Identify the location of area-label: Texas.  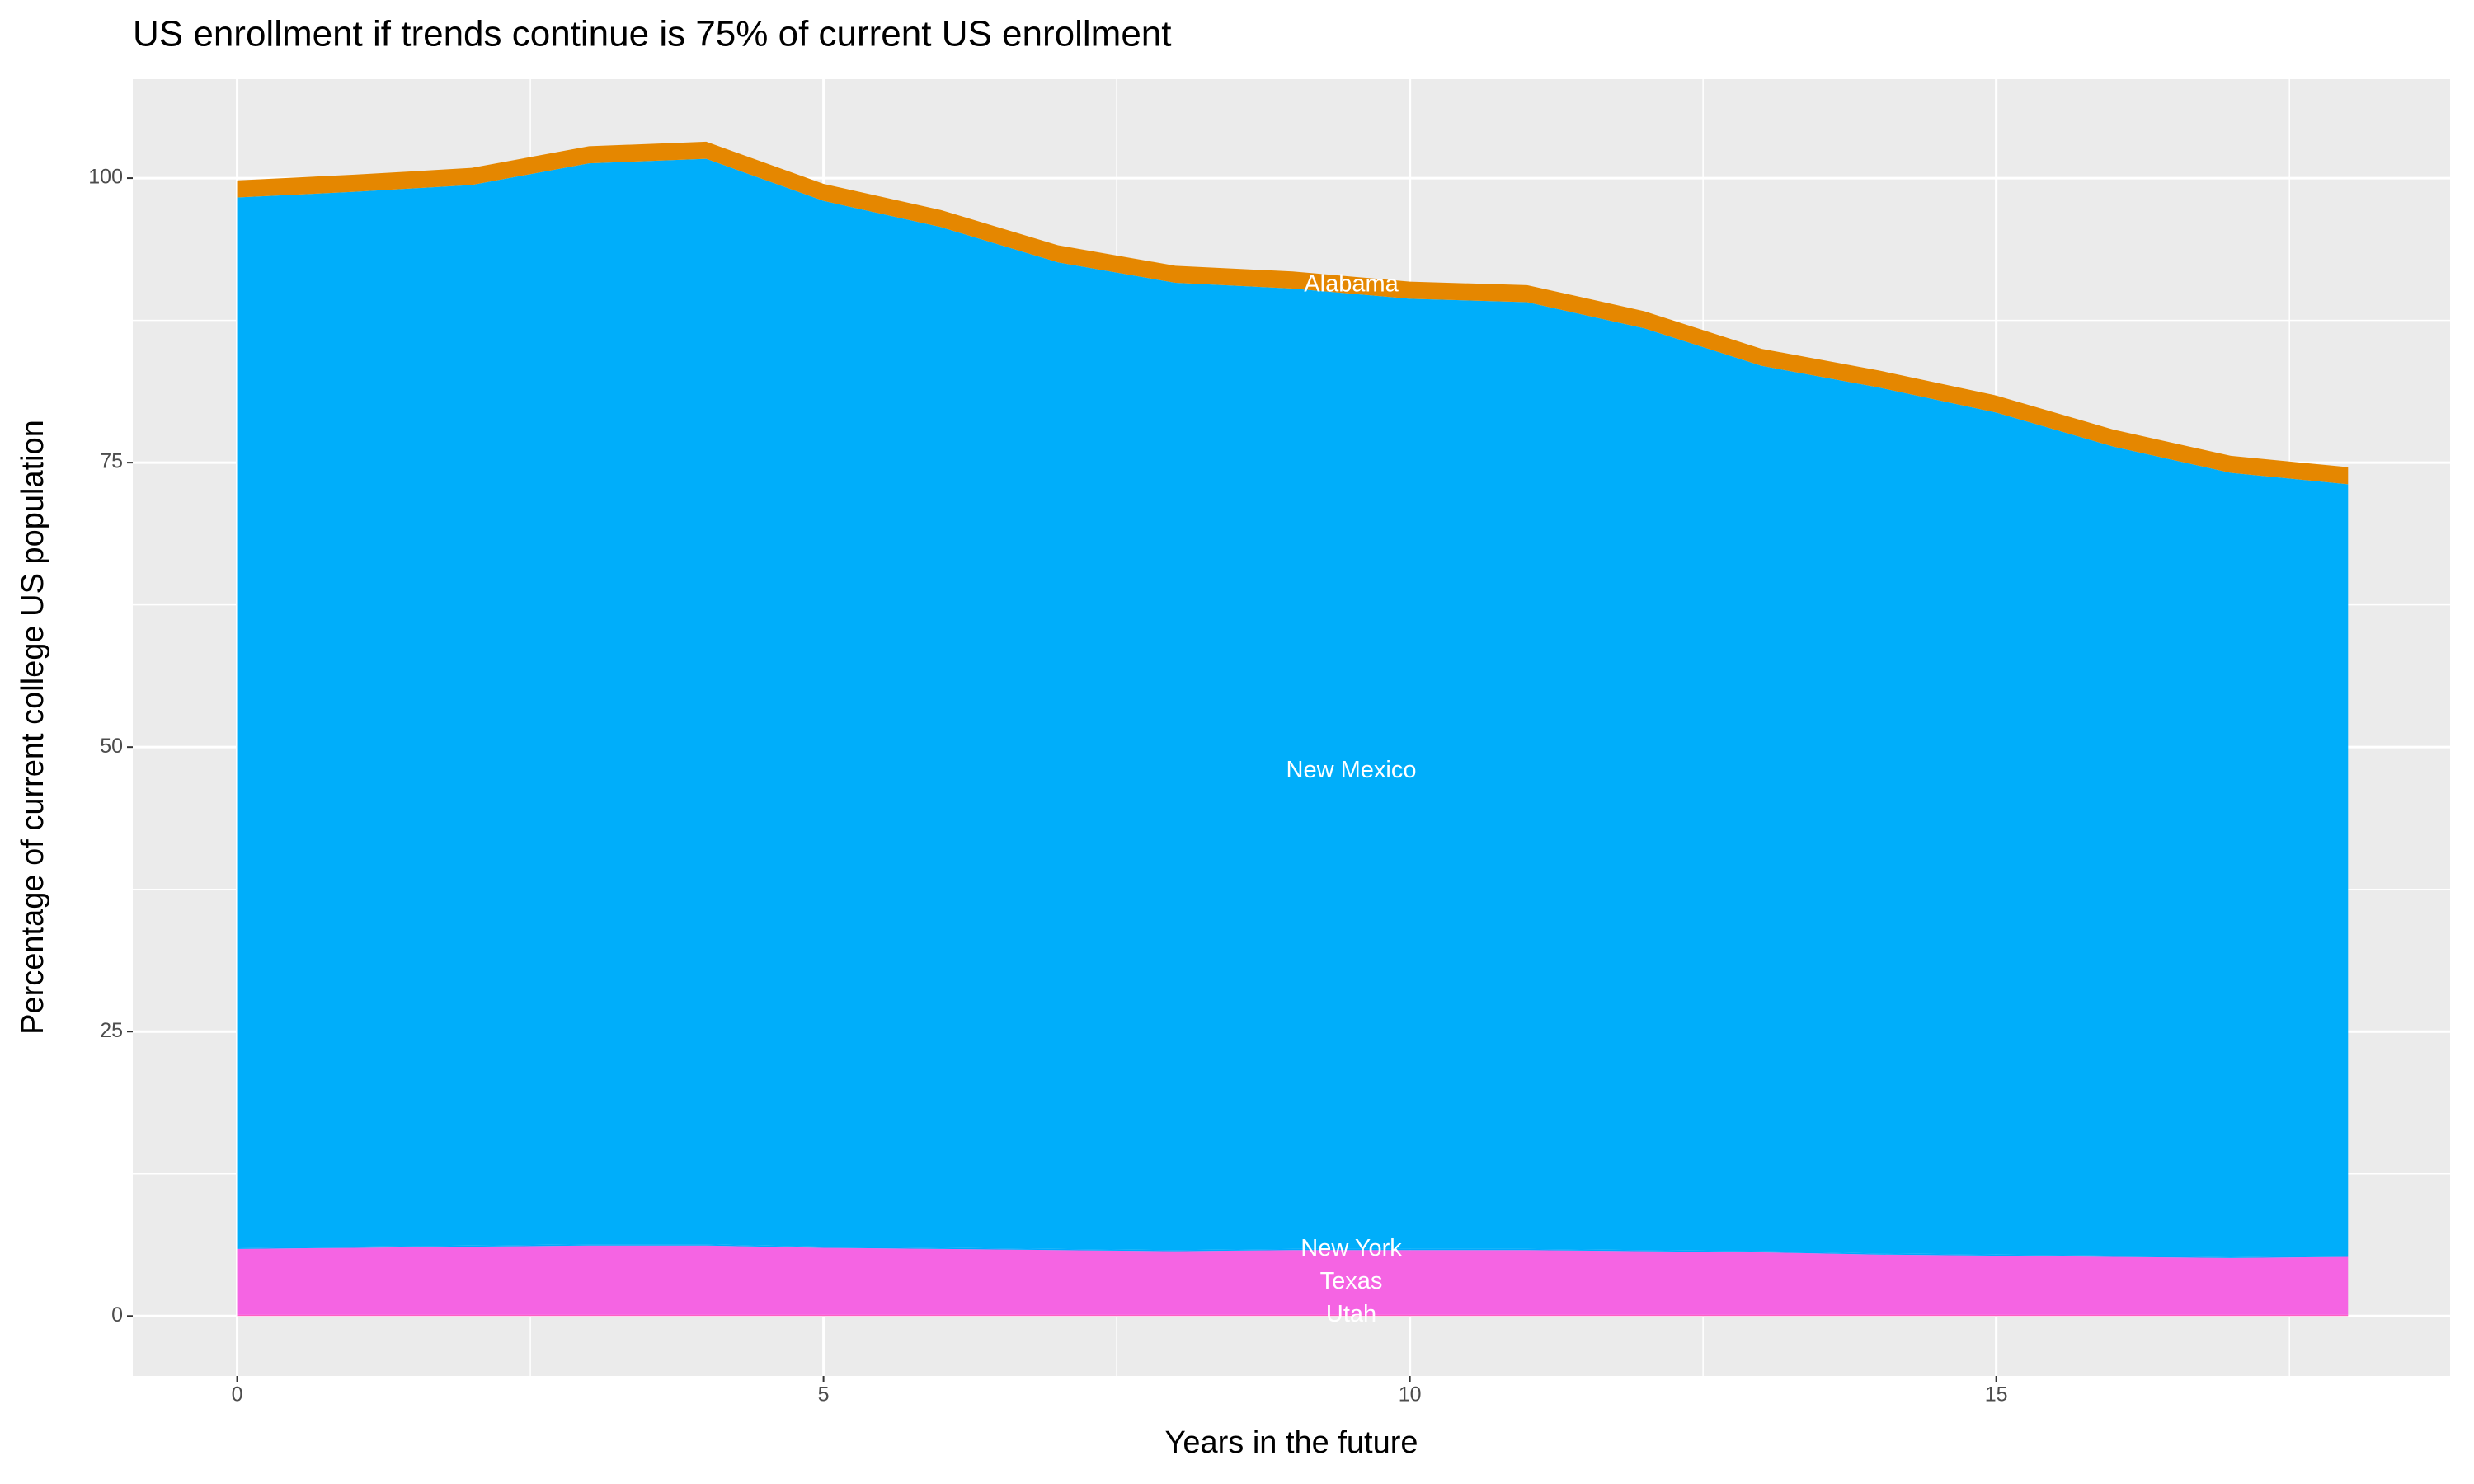
(1351, 1281).